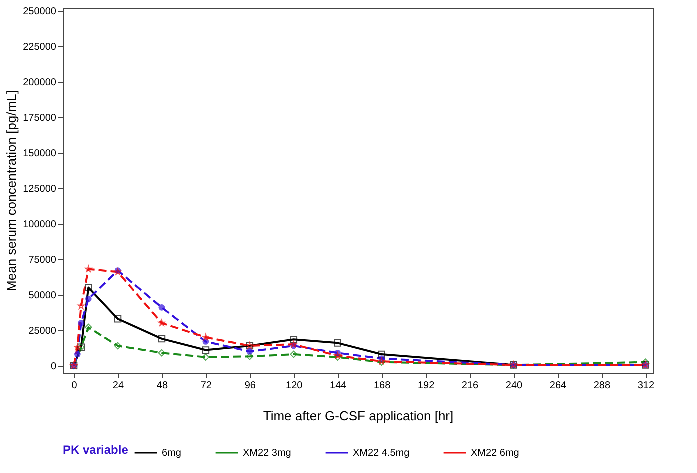 The height and width of the screenshot is (473, 697). I want to click on legend-title: PK variable, so click(96, 450).